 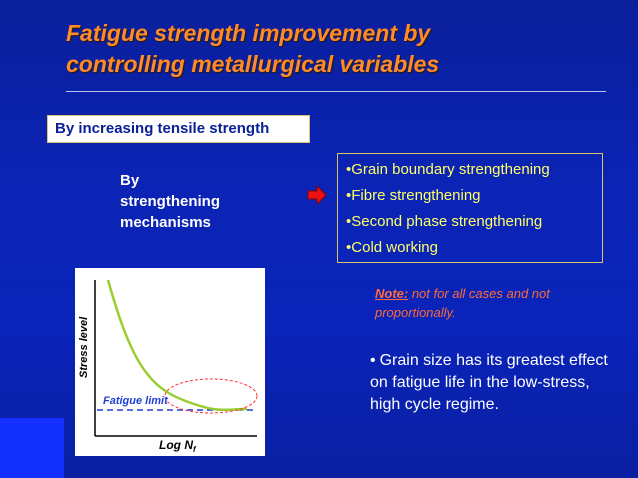 I want to click on red-right-arrow-icon, so click(x=317, y=195).